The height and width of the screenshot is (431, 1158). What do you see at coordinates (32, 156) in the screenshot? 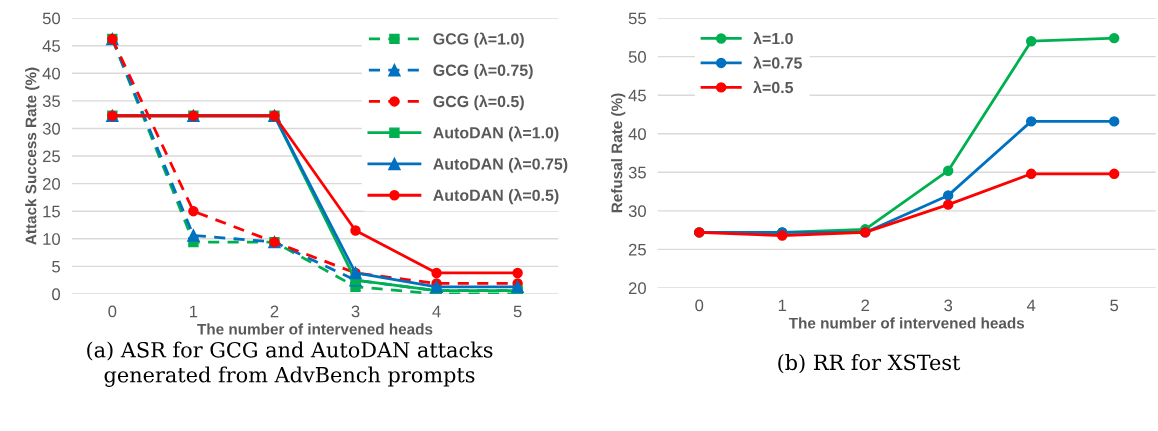
I see `y-axis-title: Attack Success Rate (%)` at bounding box center [32, 156].